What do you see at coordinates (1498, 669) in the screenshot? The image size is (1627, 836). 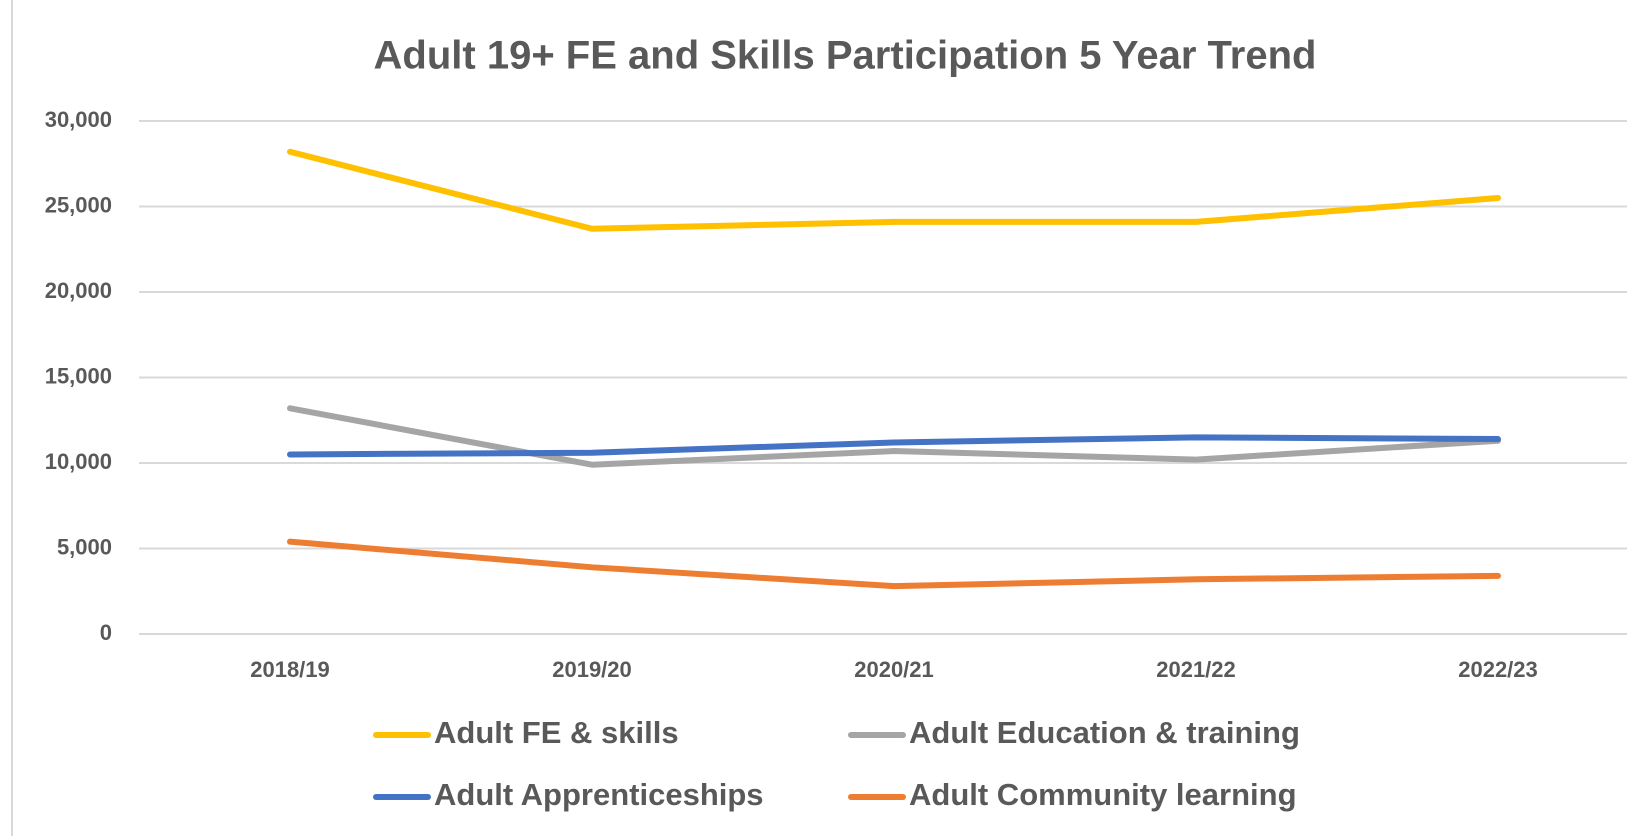 I see `x-tick-label: 2022/23` at bounding box center [1498, 669].